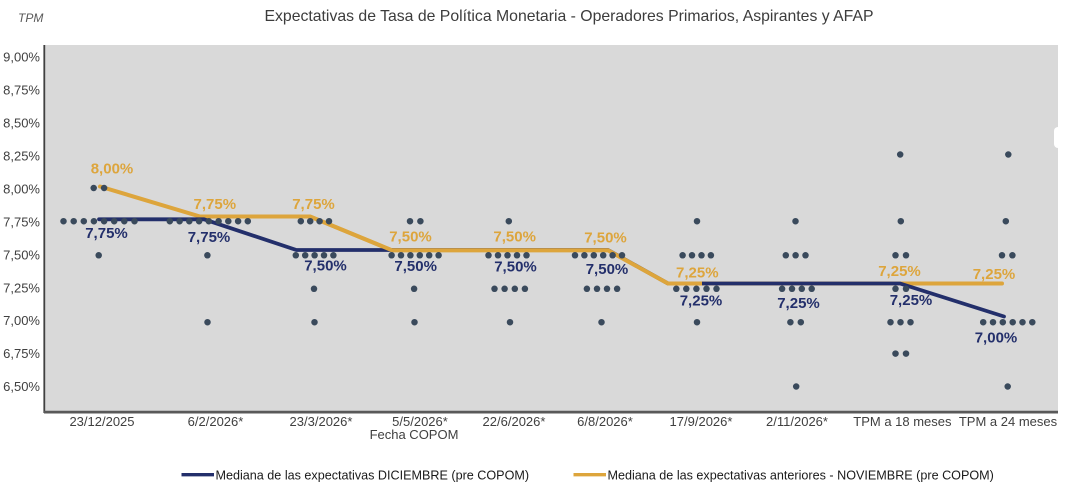 This screenshot has width=1072, height=499. What do you see at coordinates (101, 421) in the screenshot?
I see `svg-text: 23/12/2025` at bounding box center [101, 421].